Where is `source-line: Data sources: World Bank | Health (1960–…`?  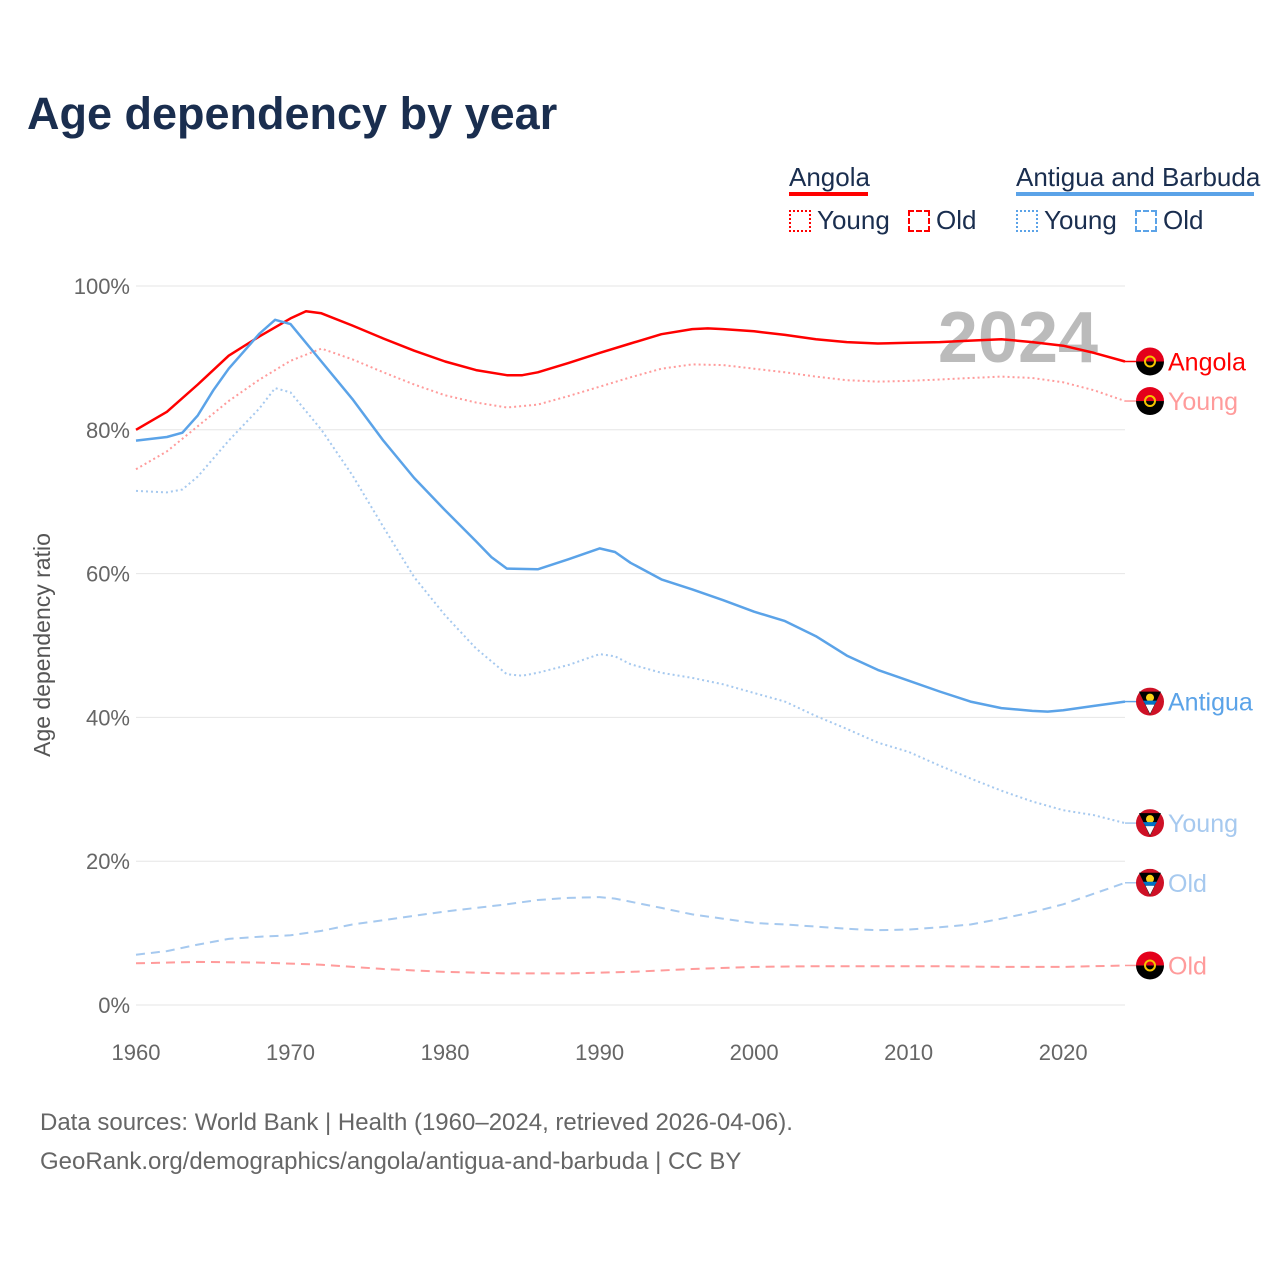 source-line: Data sources: World Bank | Health (1960–… is located at coordinates (416, 1122).